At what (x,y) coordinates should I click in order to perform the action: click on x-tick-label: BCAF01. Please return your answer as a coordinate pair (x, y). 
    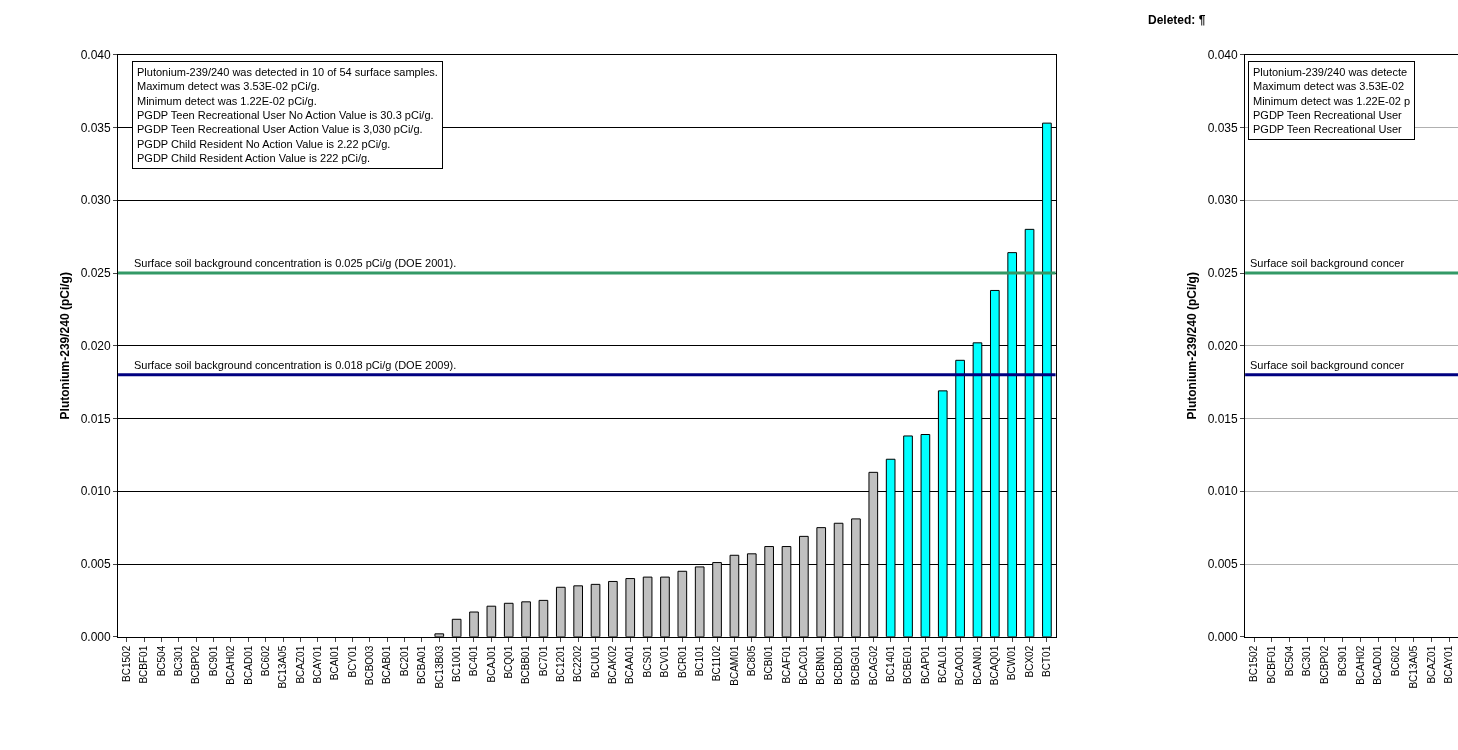
    Looking at the image, I should click on (786, 664).